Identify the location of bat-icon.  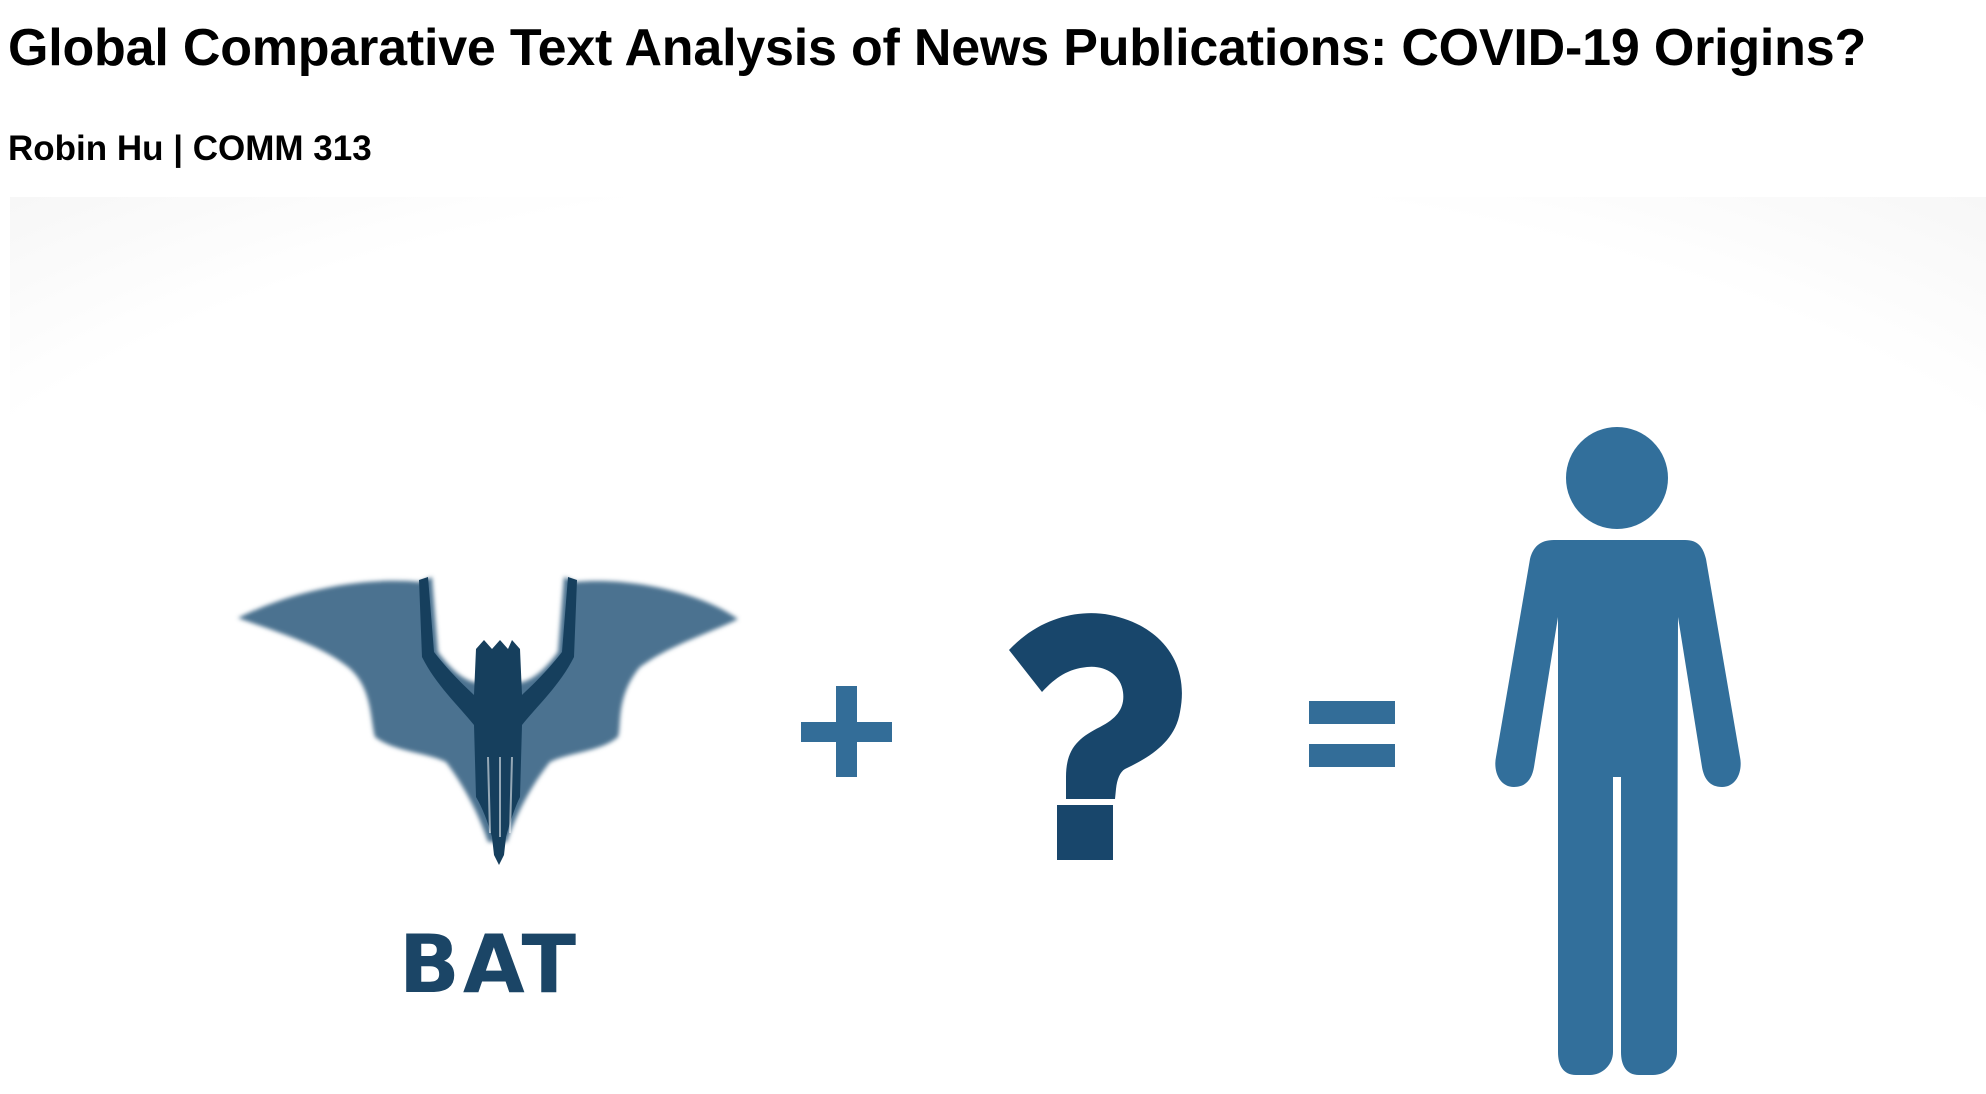
(488, 721).